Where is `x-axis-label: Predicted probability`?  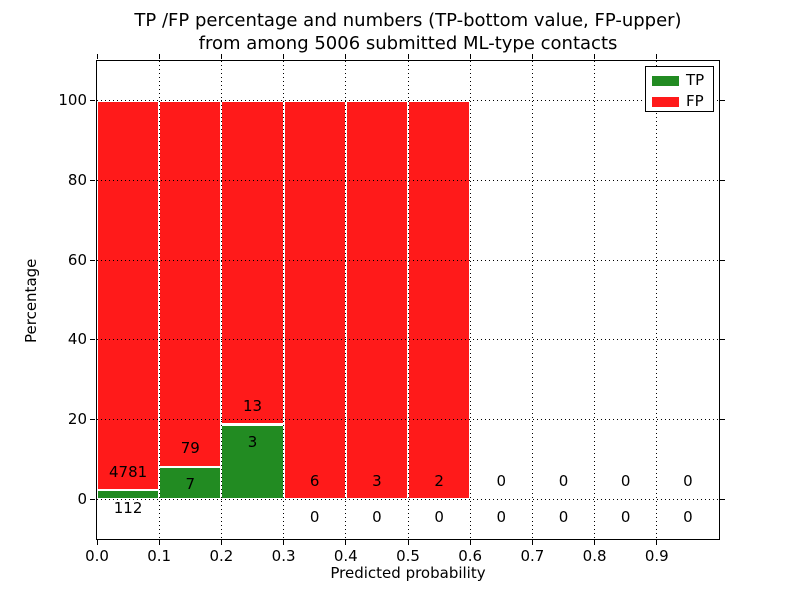 x-axis-label: Predicted probability is located at coordinates (408, 573).